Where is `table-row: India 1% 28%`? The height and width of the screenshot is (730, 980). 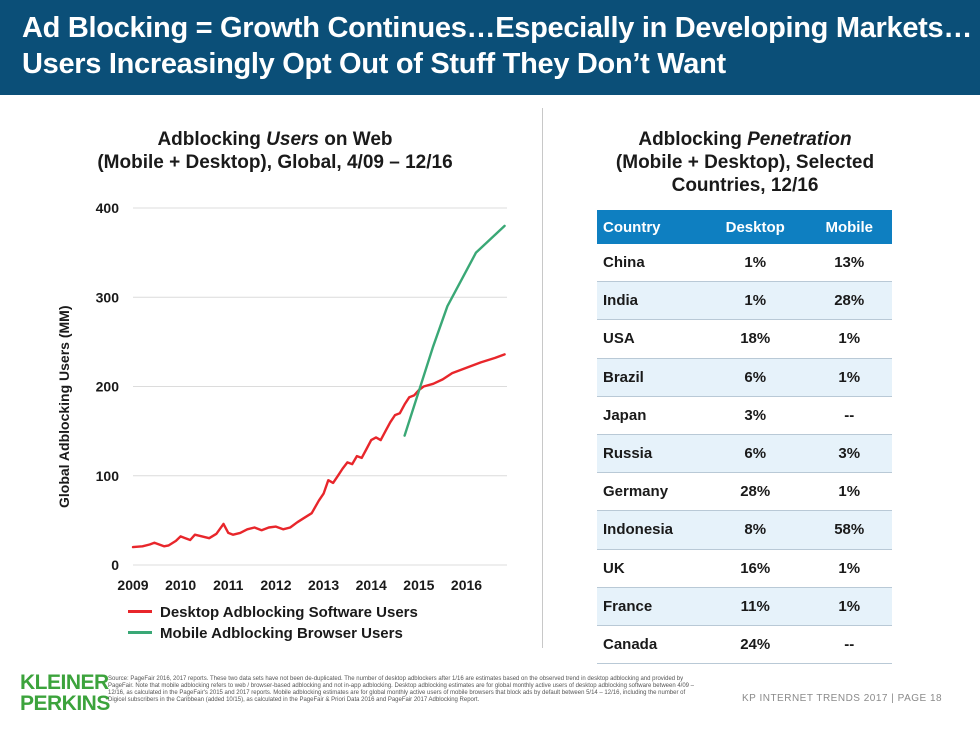 table-row: India 1% 28% is located at coordinates (744, 301).